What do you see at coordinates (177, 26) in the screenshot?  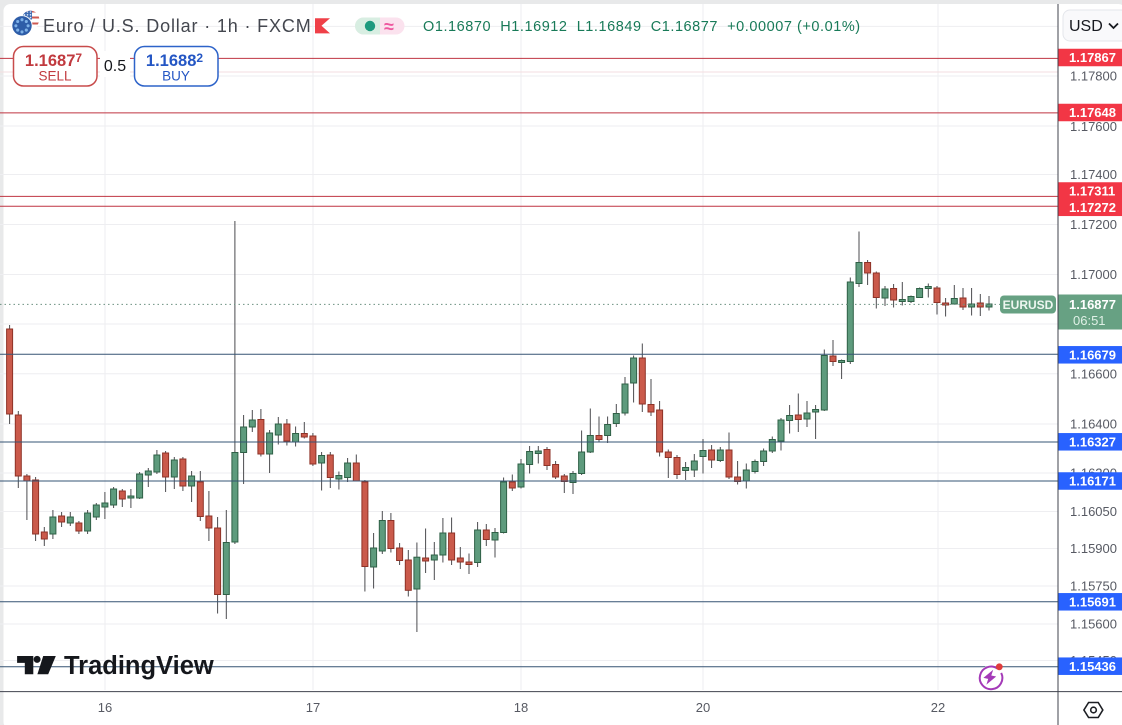 I see `svg-text: Euro / U.S. Dollar · 1h · FXCM` at bounding box center [177, 26].